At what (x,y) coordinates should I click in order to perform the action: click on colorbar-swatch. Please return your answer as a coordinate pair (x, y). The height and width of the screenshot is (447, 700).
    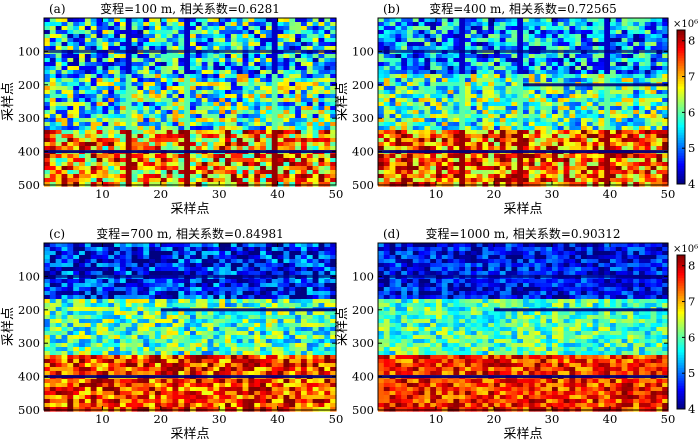
    Looking at the image, I should click on (681, 160).